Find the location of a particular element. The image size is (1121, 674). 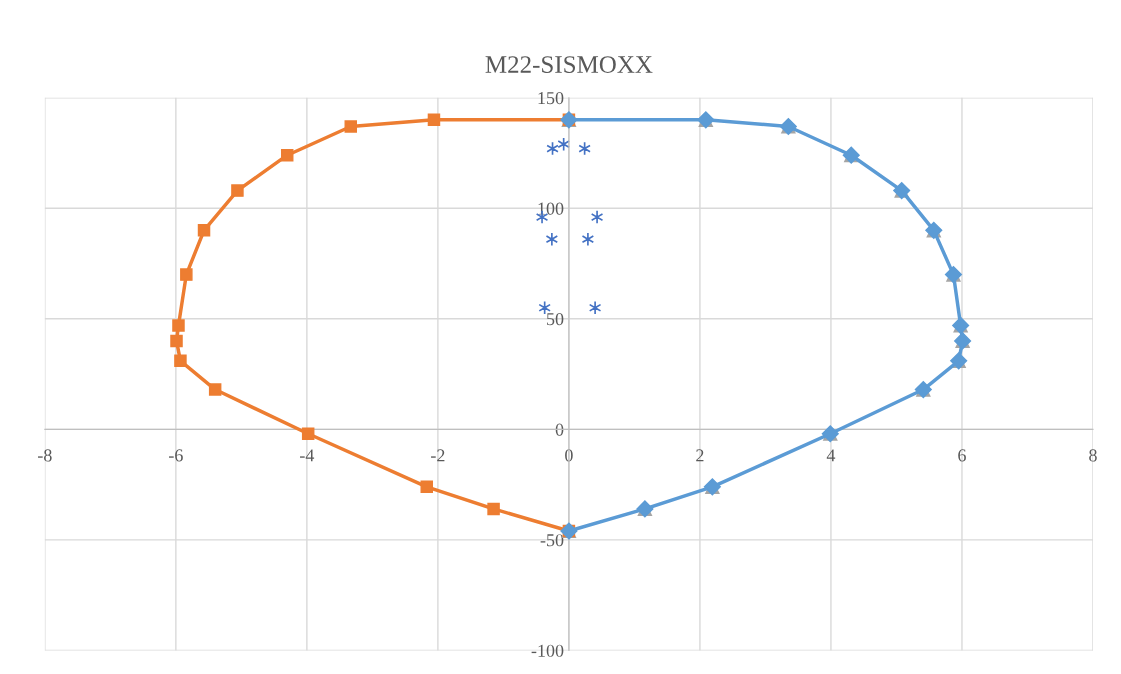

chart-title: M22-SISMOXX is located at coordinates (569, 64).